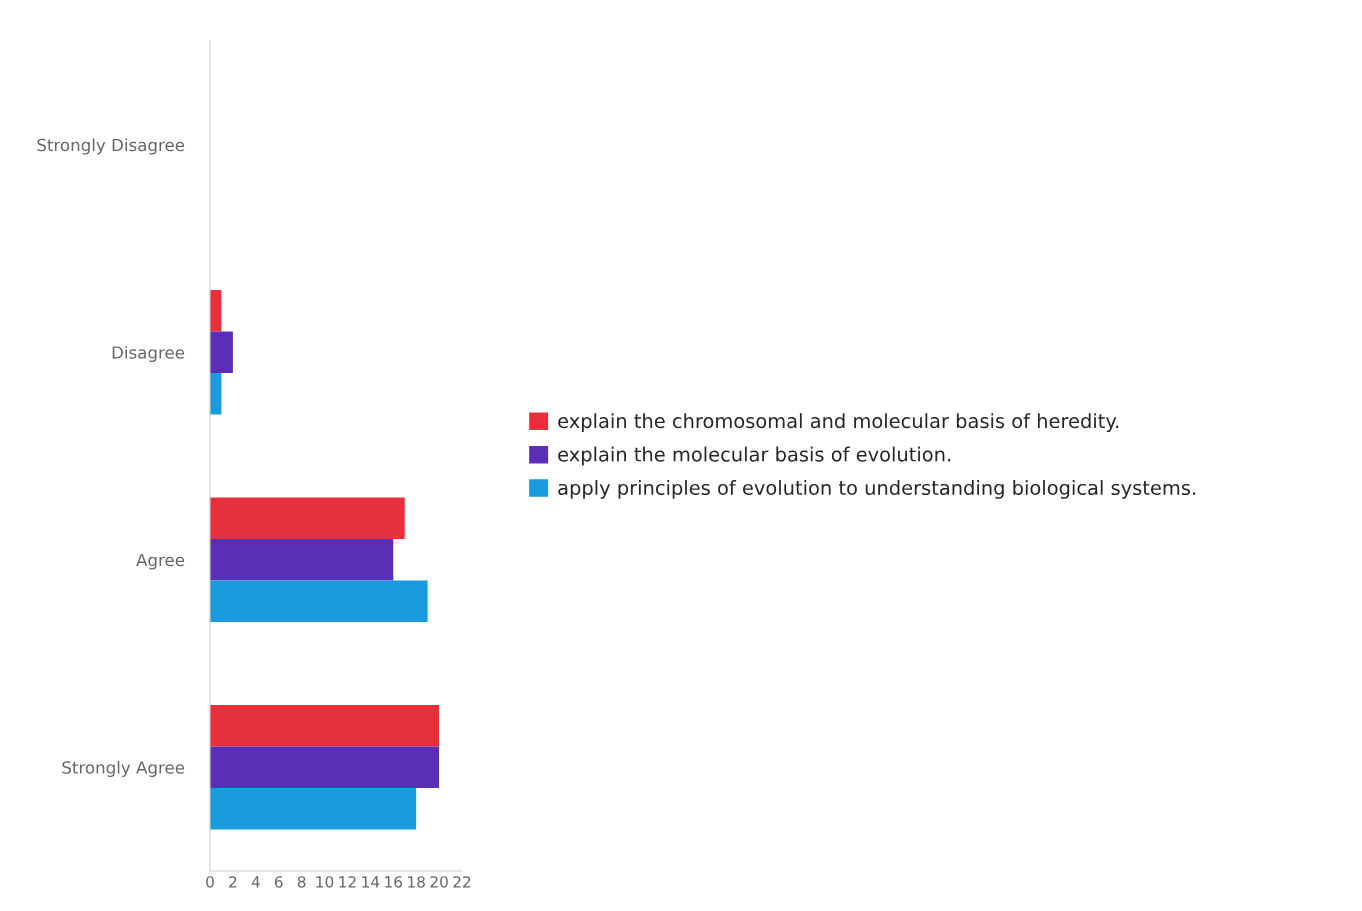  I want to click on x-tick-label: 4, so click(255, 882).